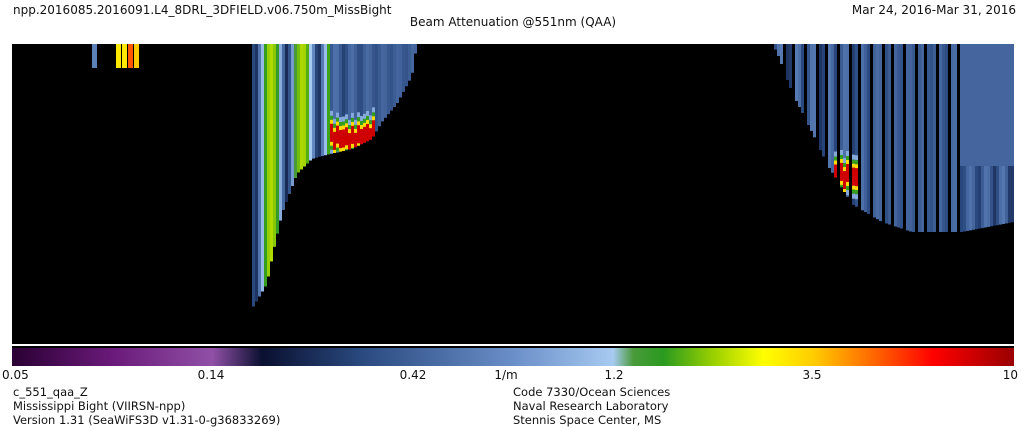 The height and width of the screenshot is (431, 1026). I want to click on colorbar-tick: 0.42, so click(413, 375).